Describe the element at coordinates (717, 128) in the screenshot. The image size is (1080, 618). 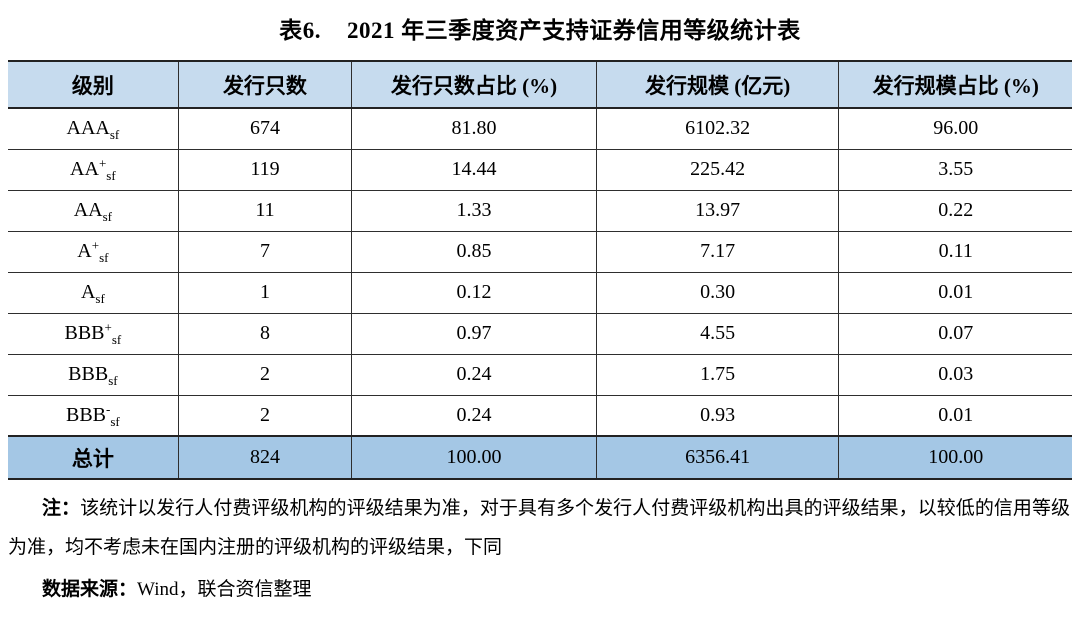
I see `value-cell: 6102.32` at that location.